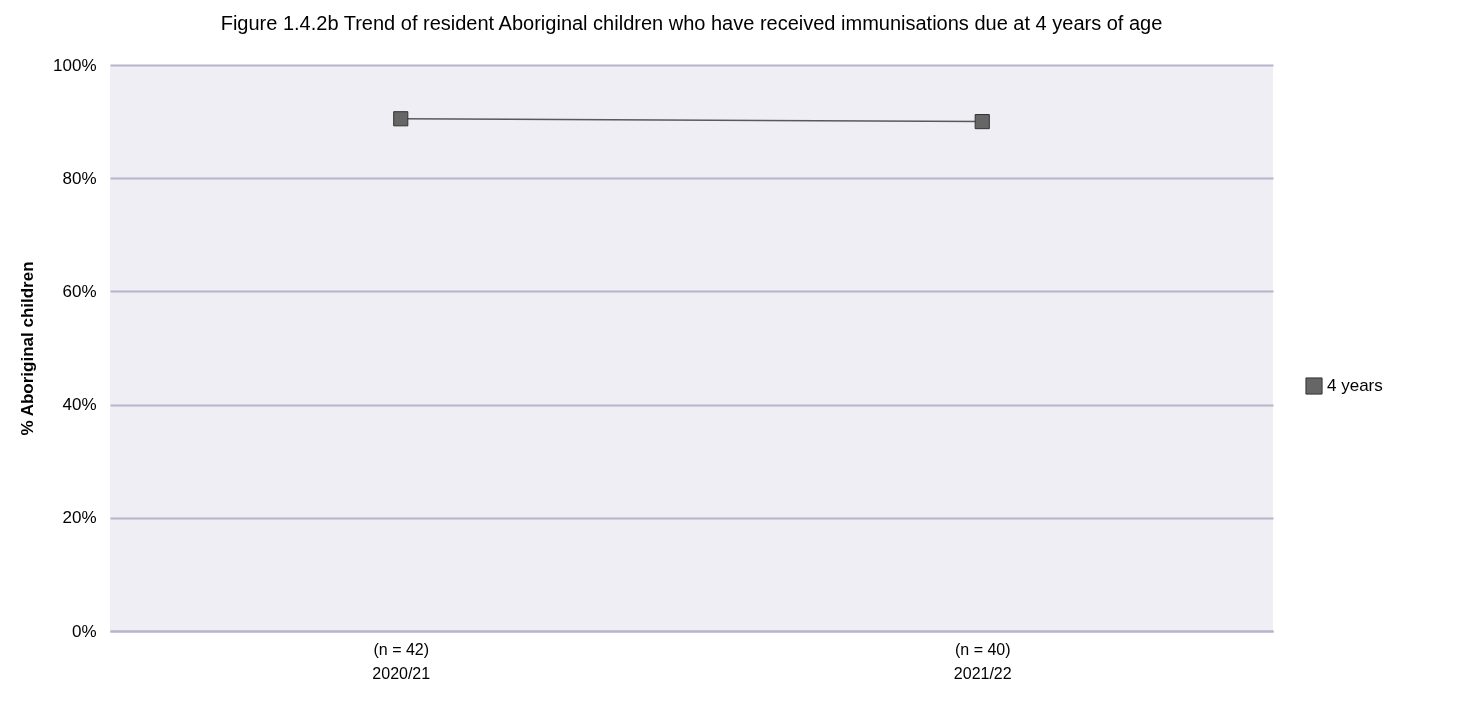 This screenshot has height=719, width=1467. Describe the element at coordinates (79, 291) in the screenshot. I see `y-tick-label: 60%` at that location.